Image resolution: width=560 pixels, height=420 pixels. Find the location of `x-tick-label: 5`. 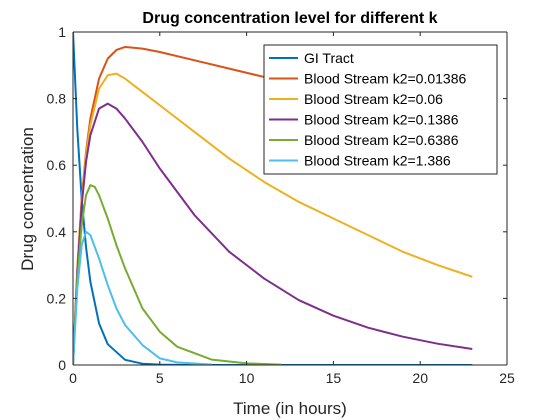

x-tick-label: 5 is located at coordinates (160, 378).